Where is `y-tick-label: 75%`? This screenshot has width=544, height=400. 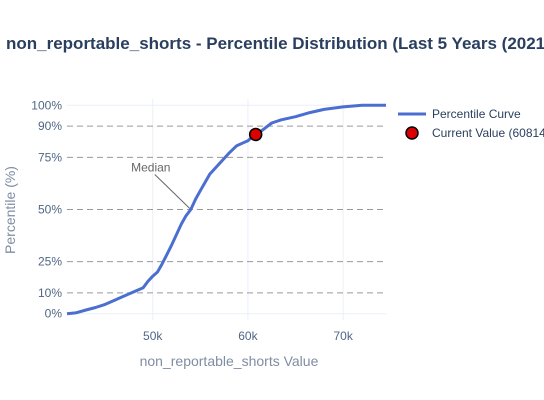
y-tick-label: 75% is located at coordinates (50, 157).